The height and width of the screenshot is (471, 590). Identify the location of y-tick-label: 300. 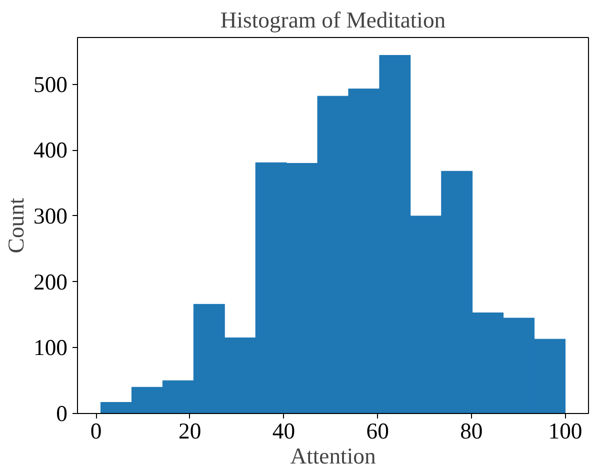
(51, 215).